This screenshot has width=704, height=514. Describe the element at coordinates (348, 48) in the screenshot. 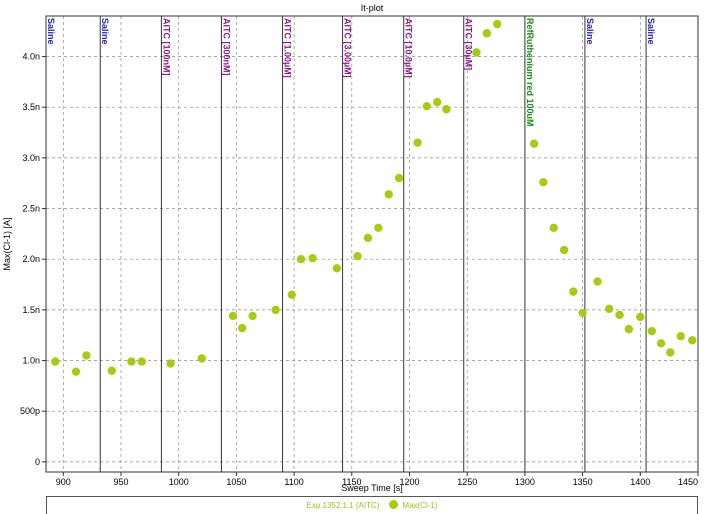

I see `event-label: AITC [3.00µM]` at that location.